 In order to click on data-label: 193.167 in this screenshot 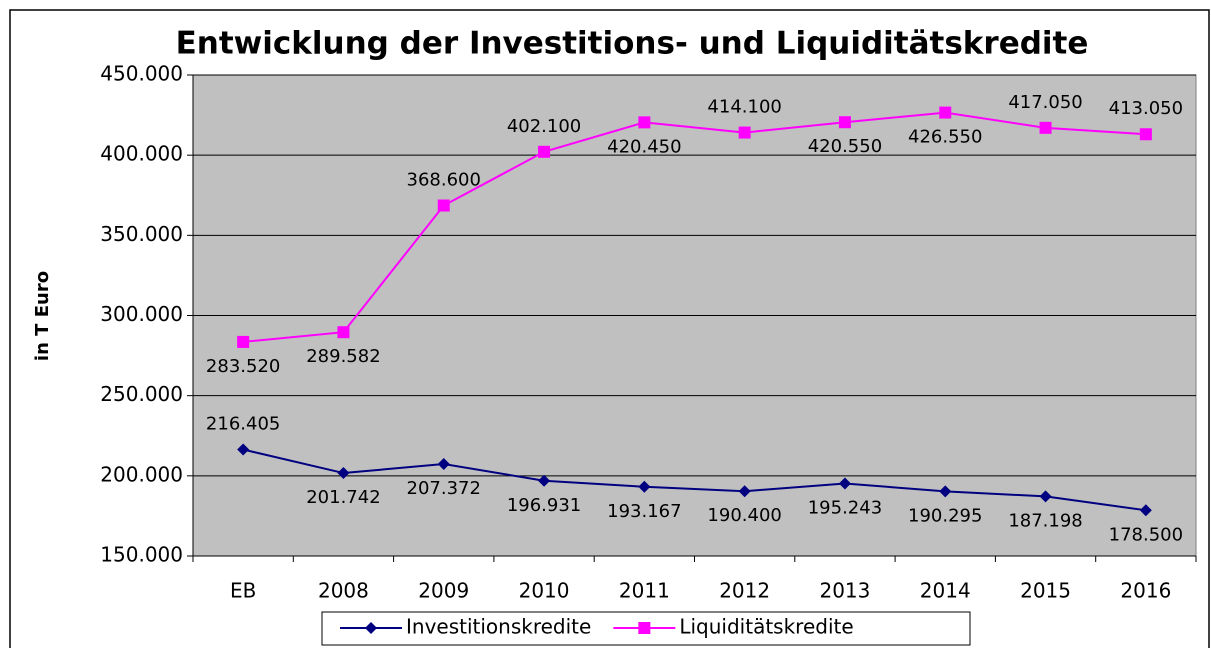, I will do `click(644, 511)`.